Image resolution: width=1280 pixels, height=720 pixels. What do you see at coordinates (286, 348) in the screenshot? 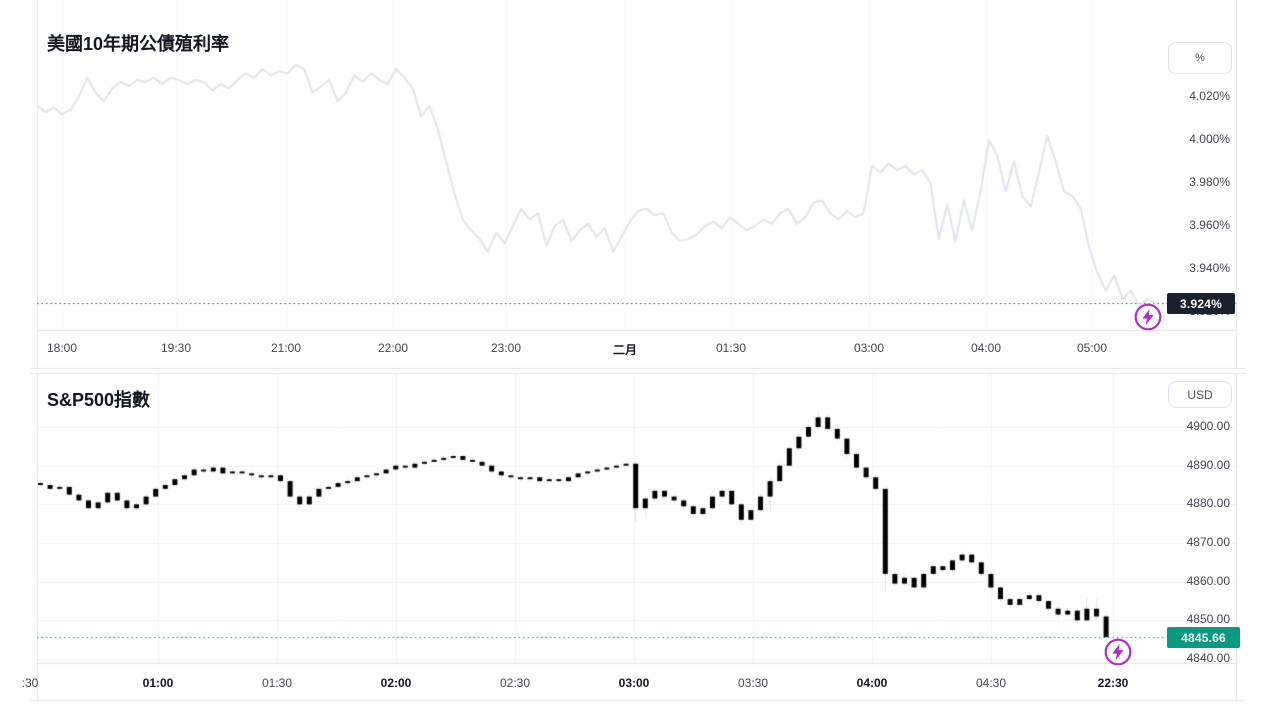
I see `x-tick-label: 21:00` at bounding box center [286, 348].